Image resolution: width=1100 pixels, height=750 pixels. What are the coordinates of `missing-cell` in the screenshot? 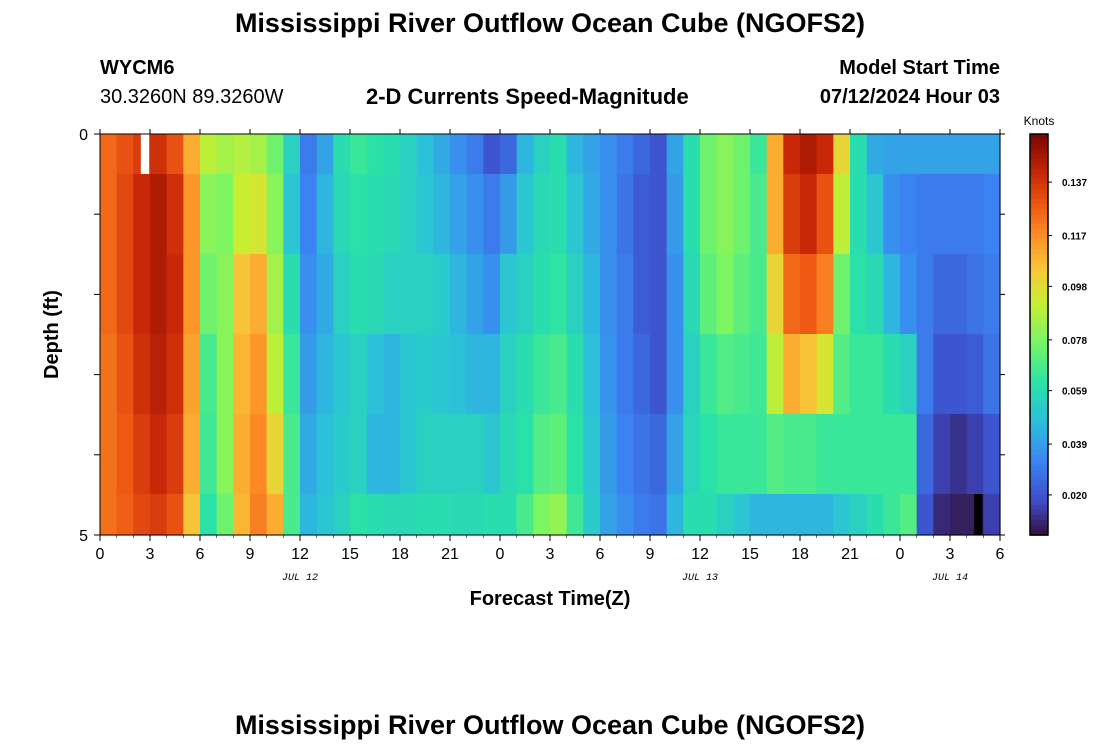 It's located at (978, 514).